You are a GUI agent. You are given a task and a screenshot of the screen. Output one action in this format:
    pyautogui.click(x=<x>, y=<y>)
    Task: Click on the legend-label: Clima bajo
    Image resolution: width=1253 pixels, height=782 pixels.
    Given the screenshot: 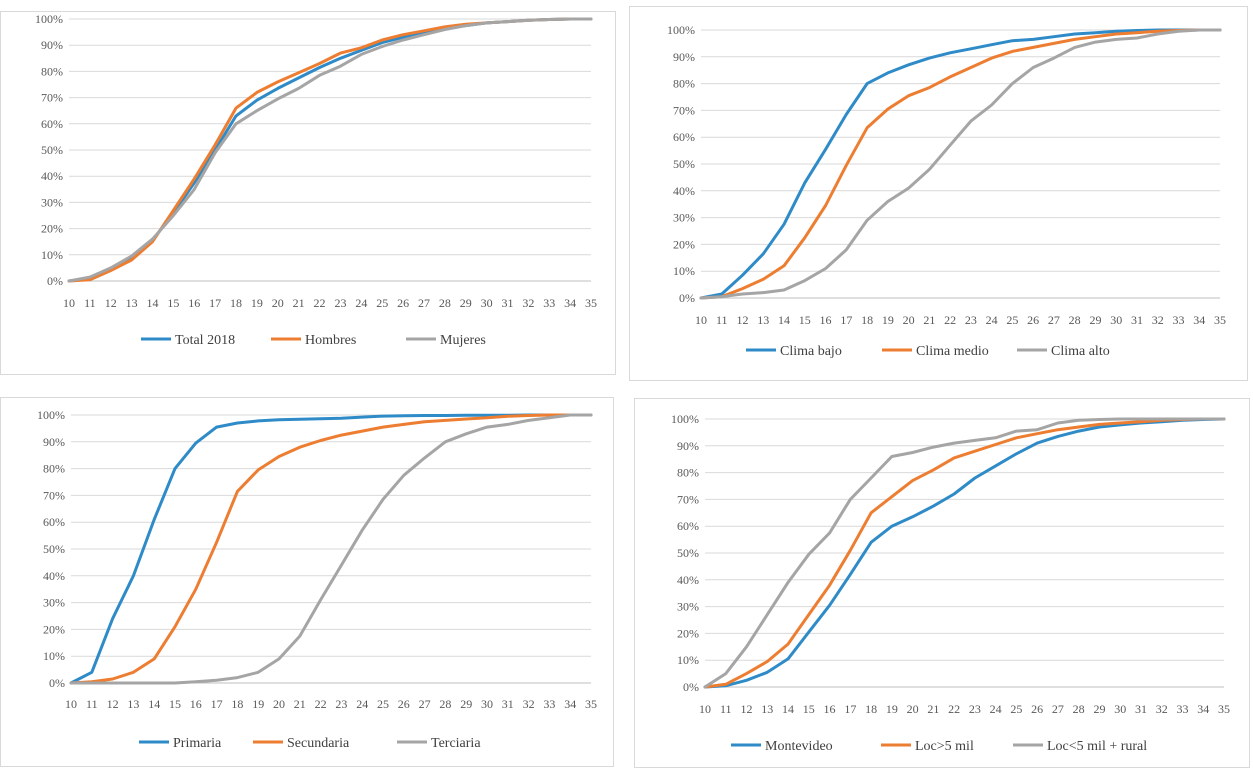 What is the action you would take?
    pyautogui.click(x=811, y=351)
    